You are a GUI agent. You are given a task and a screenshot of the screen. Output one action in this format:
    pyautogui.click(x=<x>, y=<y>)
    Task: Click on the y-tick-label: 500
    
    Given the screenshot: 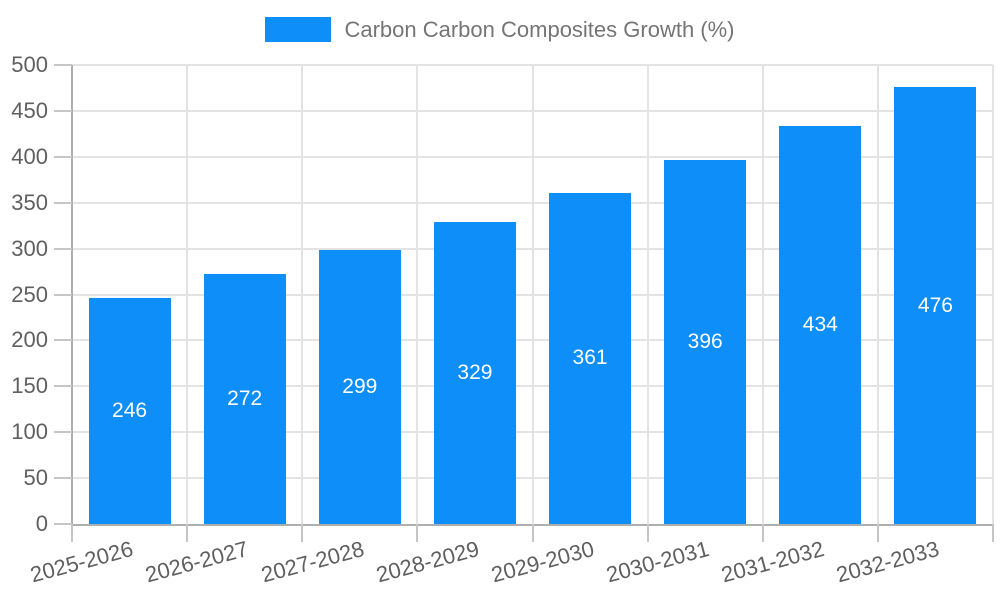 What is the action you would take?
    pyautogui.click(x=29, y=64)
    